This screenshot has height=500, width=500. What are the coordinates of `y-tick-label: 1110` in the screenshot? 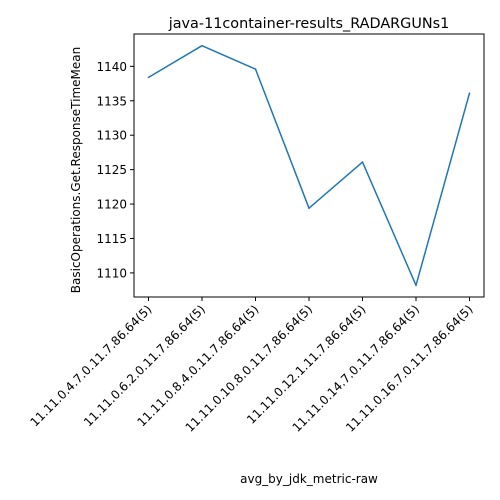 It's located at (111, 273).